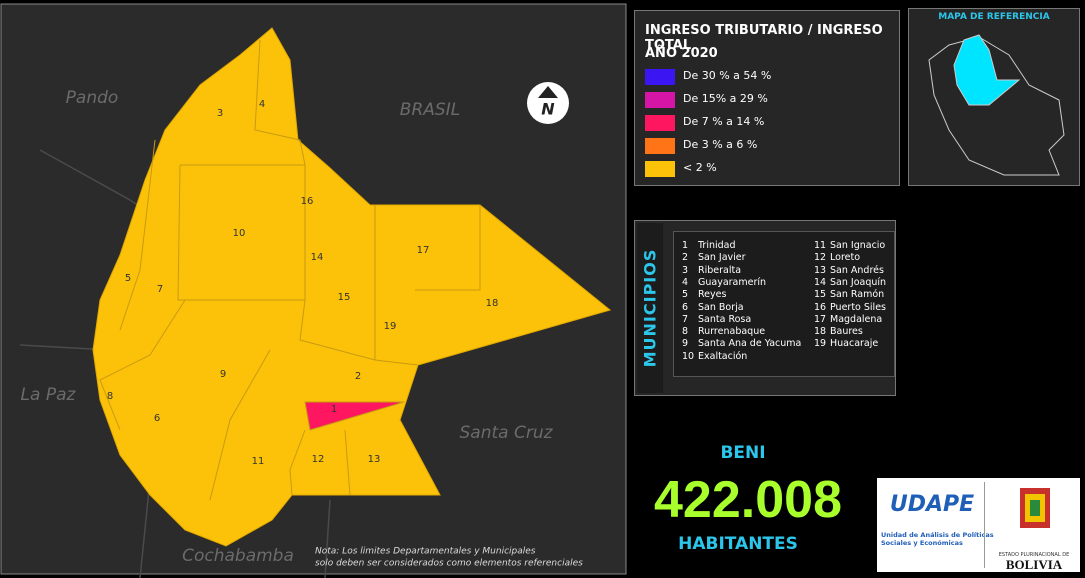  I want to click on municipality-number: 9, so click(223, 374).